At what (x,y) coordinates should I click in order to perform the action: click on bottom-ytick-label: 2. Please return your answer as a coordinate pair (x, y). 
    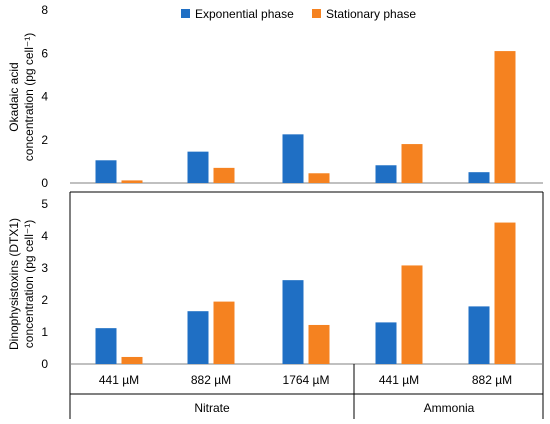
    Looking at the image, I should click on (44, 300).